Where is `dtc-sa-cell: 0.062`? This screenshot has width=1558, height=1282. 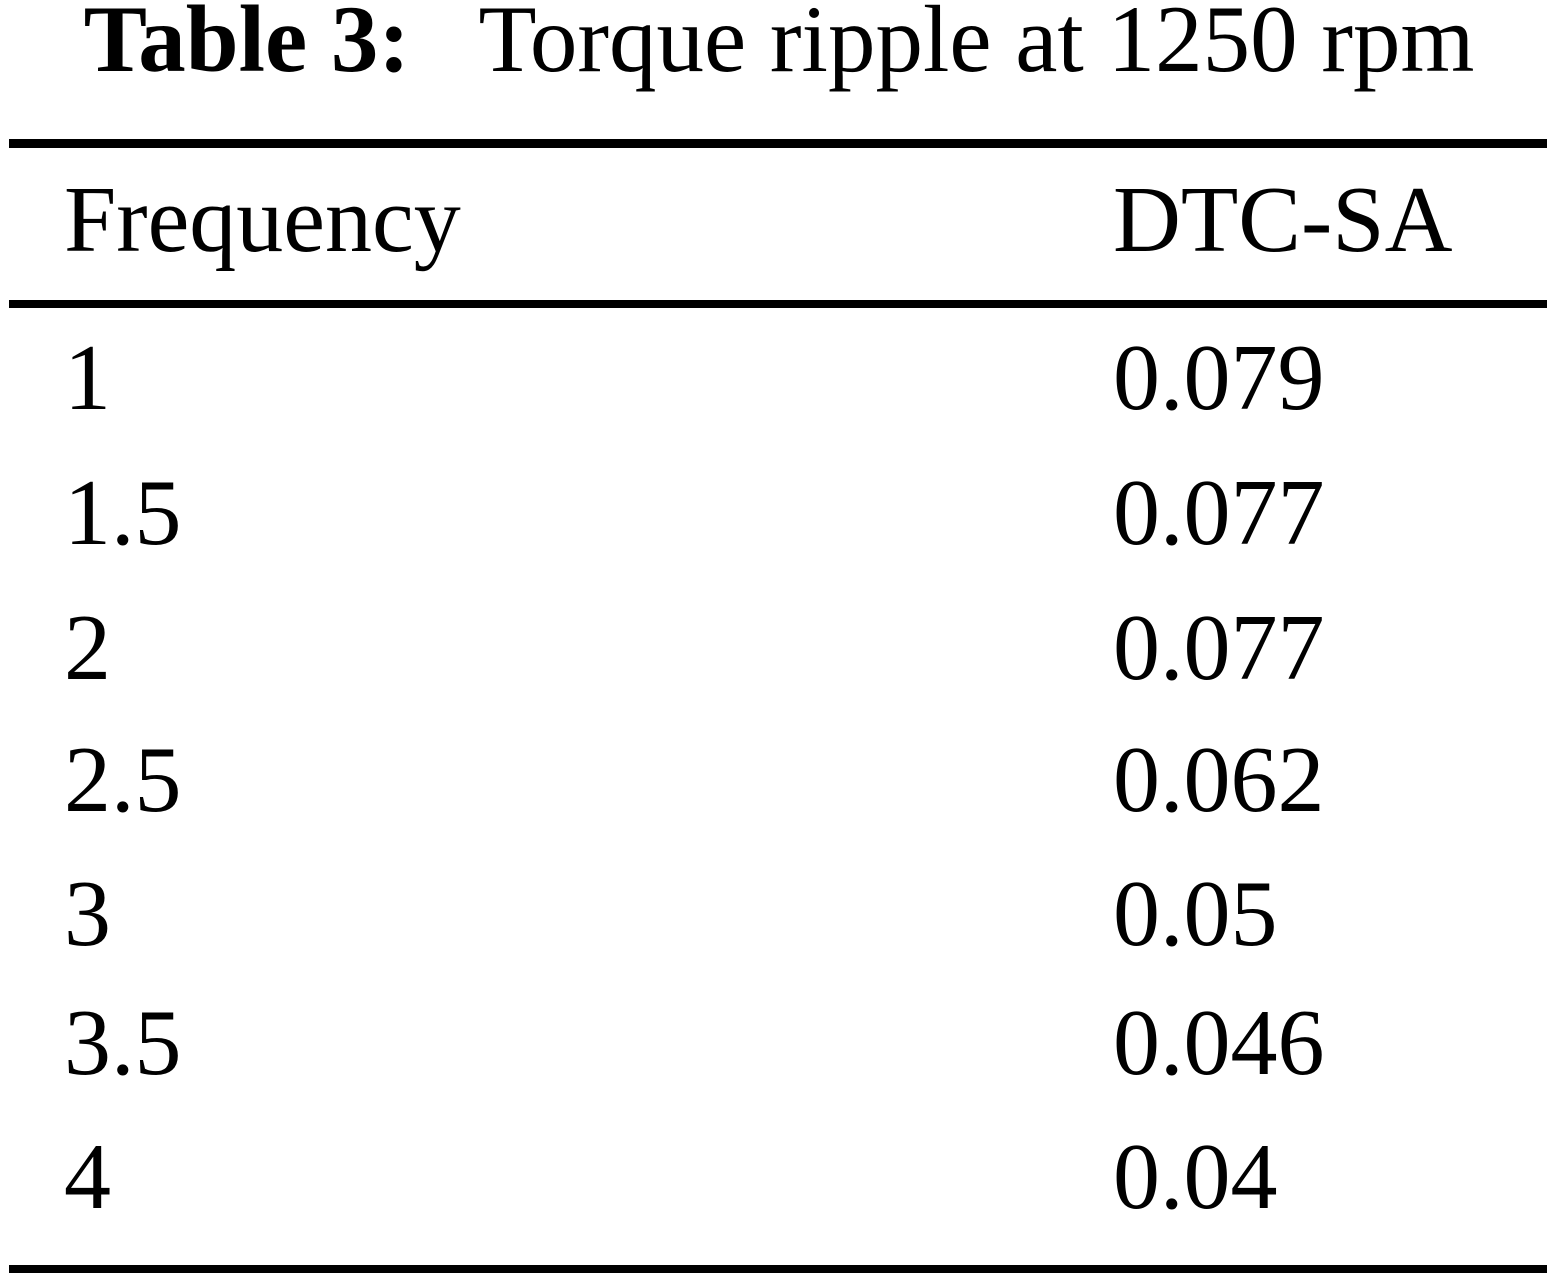 dtc-sa-cell: 0.062 is located at coordinates (1219, 780).